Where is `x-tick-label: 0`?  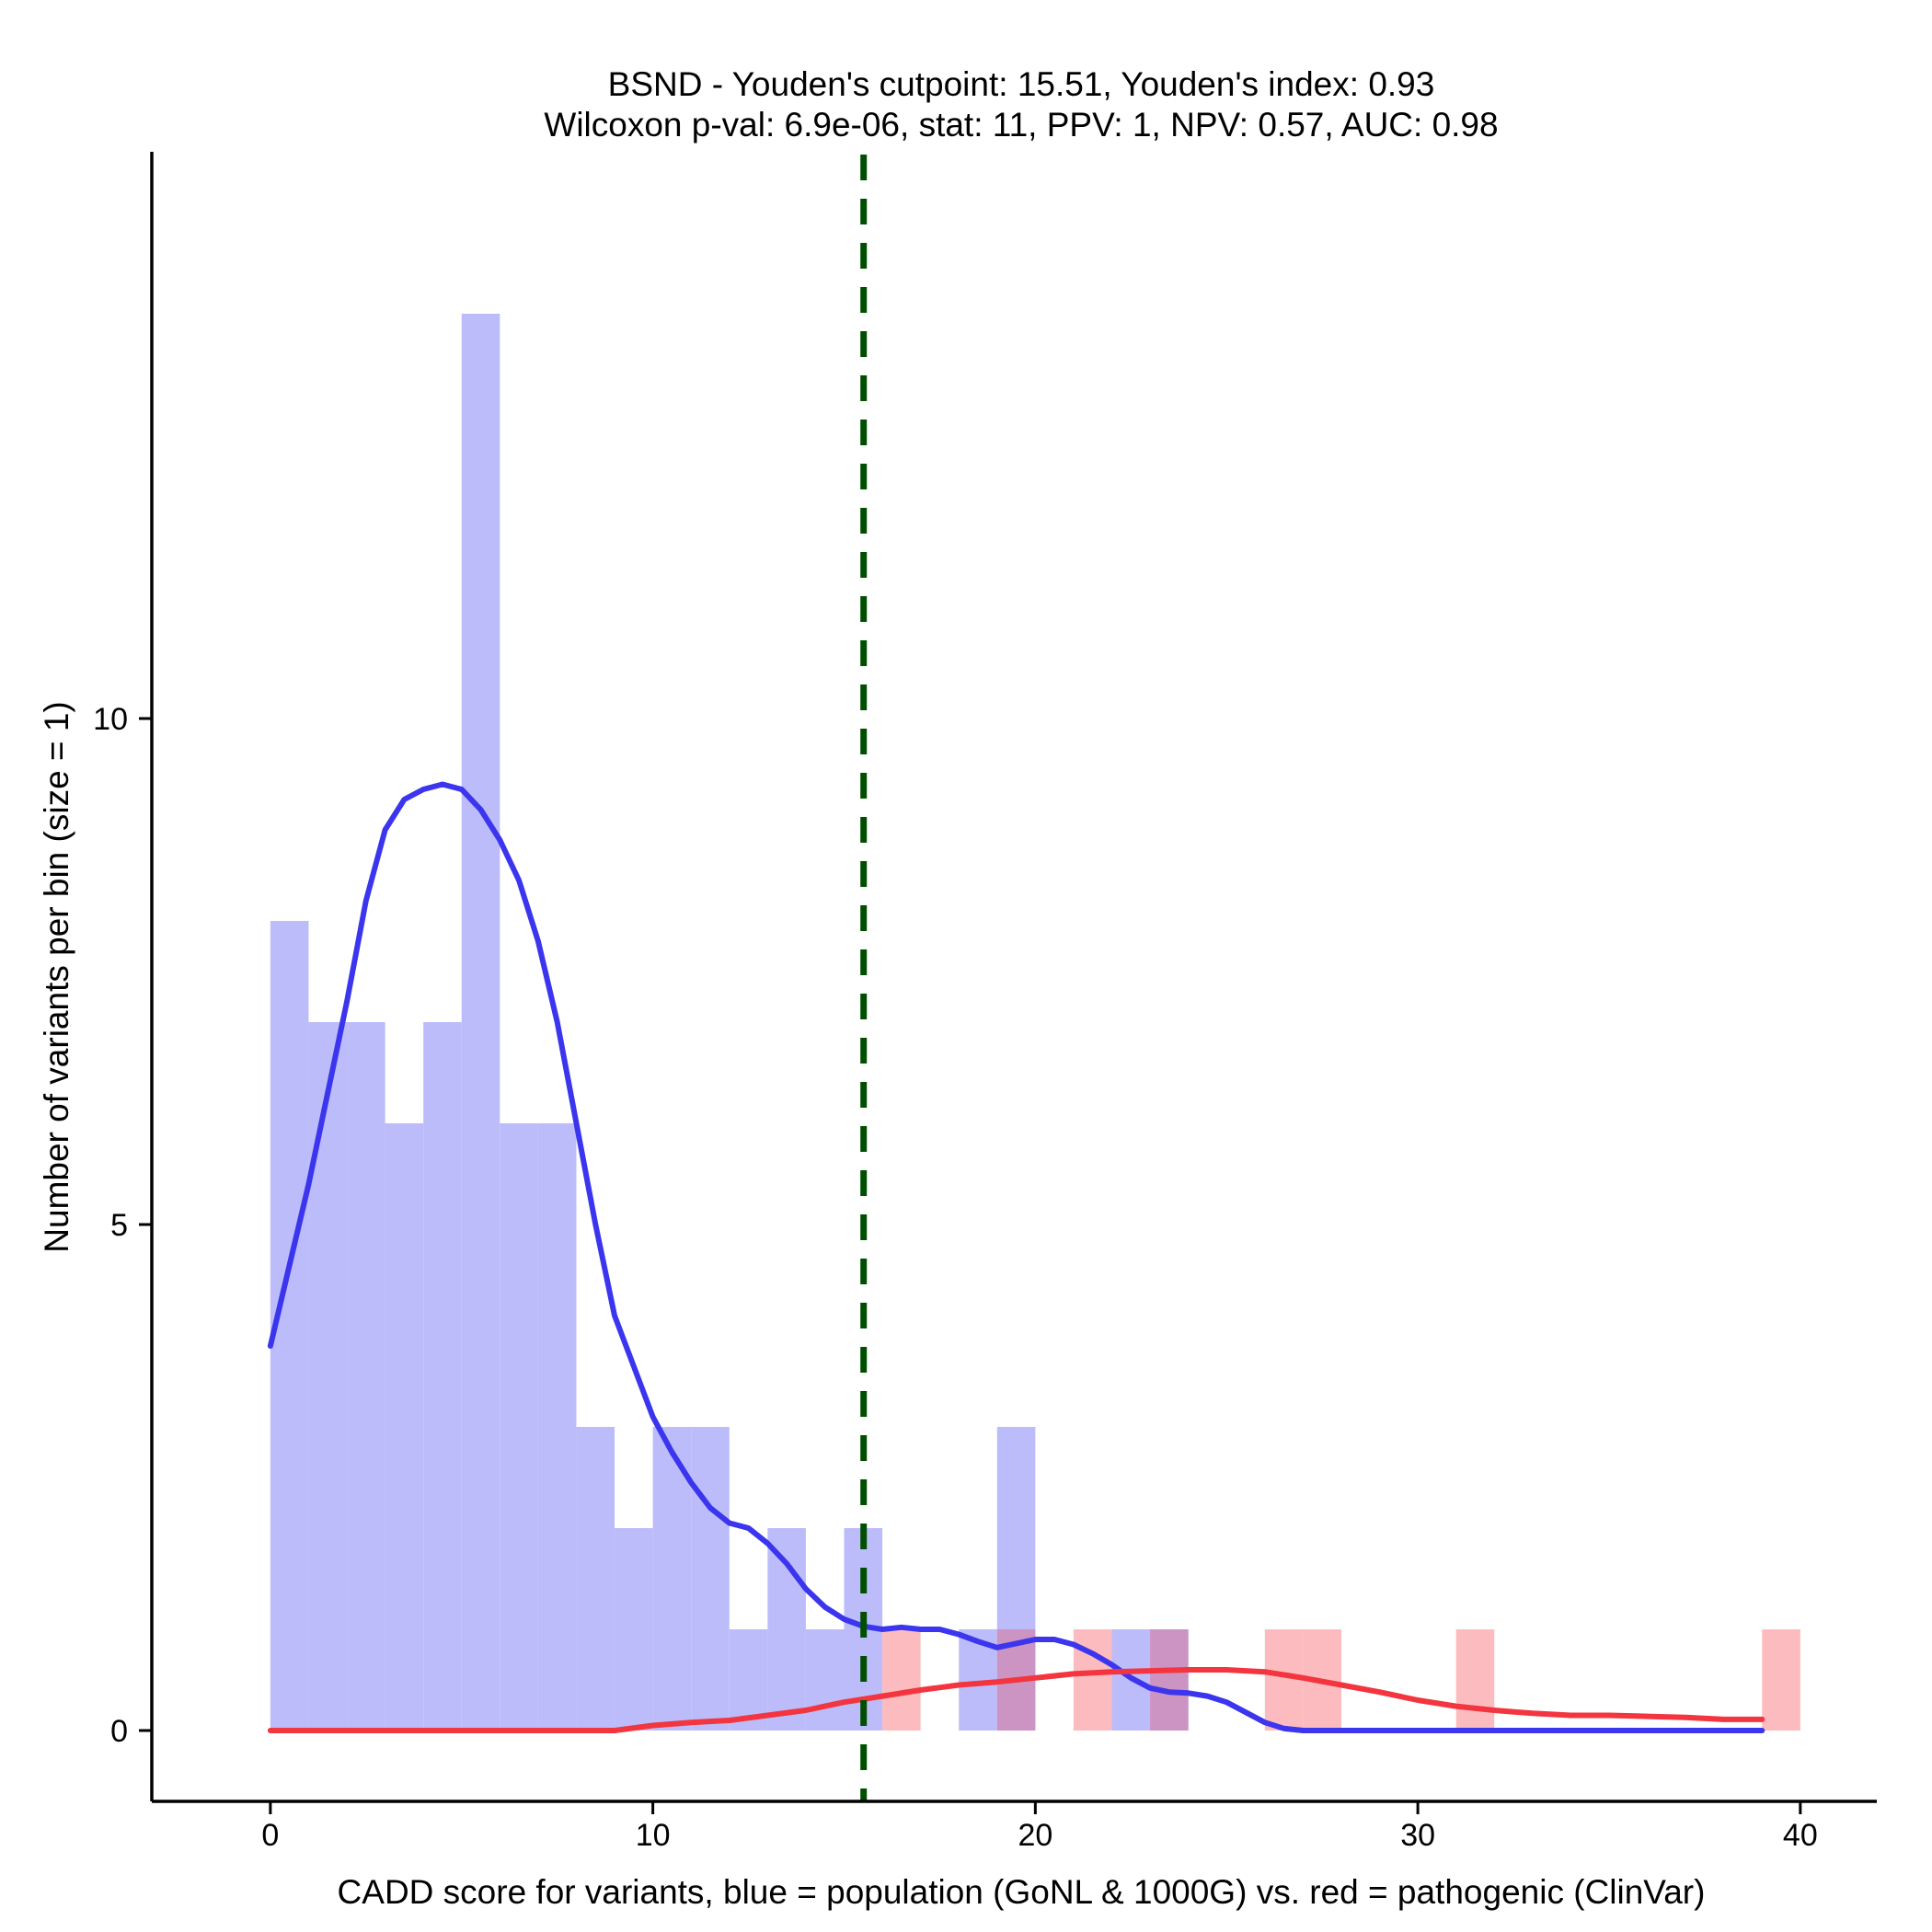
x-tick-label: 0 is located at coordinates (270, 1835).